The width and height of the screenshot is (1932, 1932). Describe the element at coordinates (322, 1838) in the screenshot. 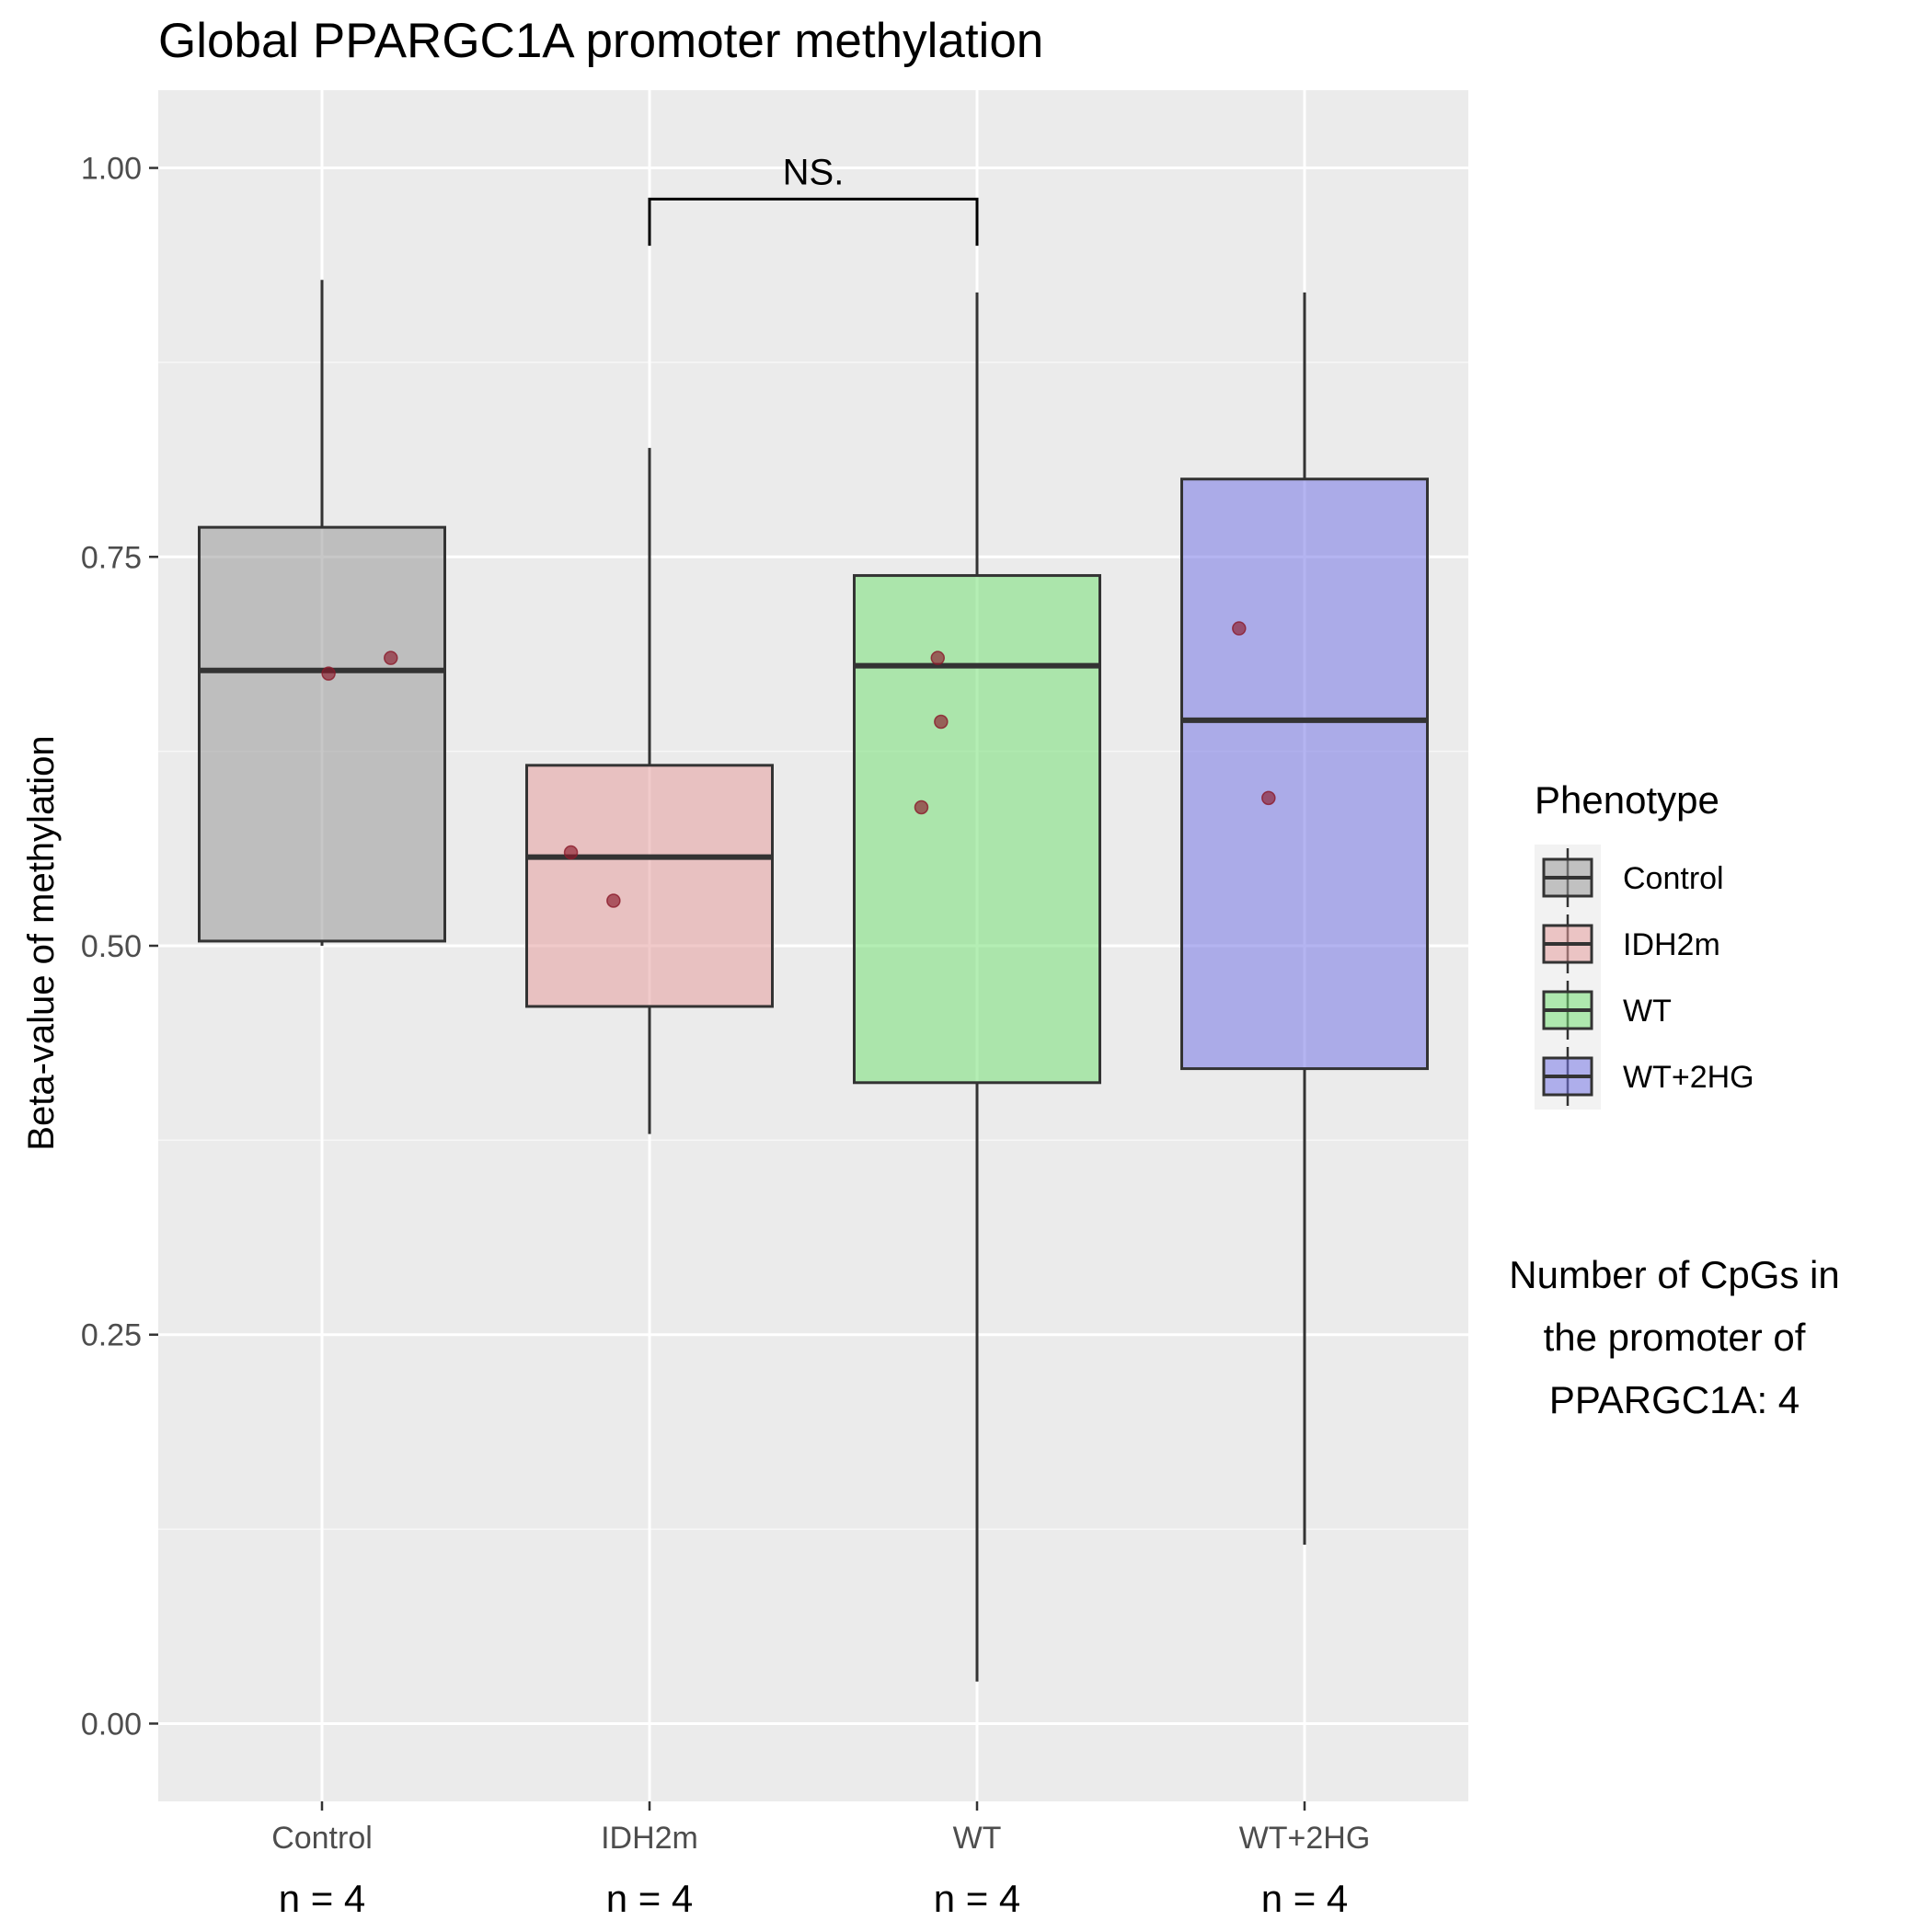

I see `x-tick-label: Control` at that location.